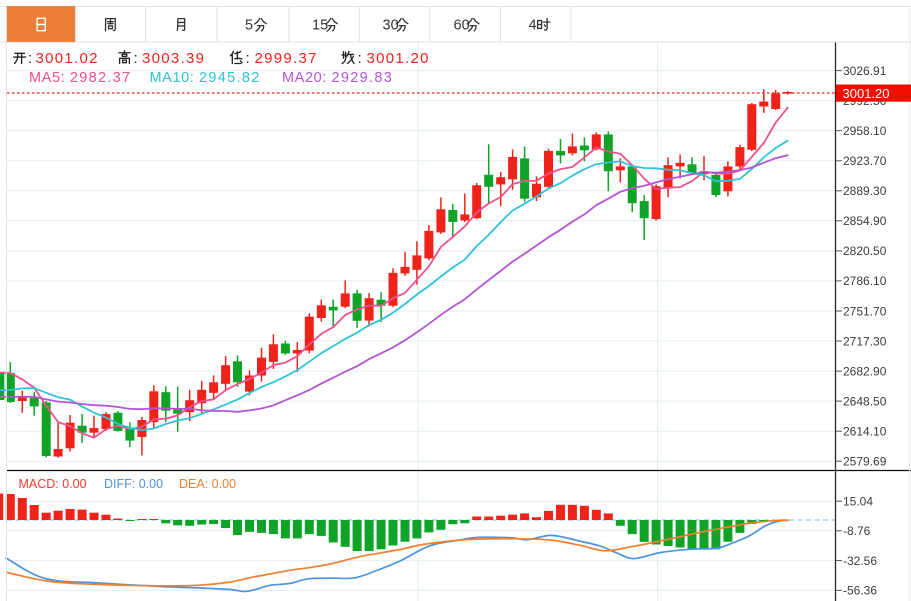  Describe the element at coordinates (865, 191) in the screenshot. I see `svg-text: 2889.30` at that location.